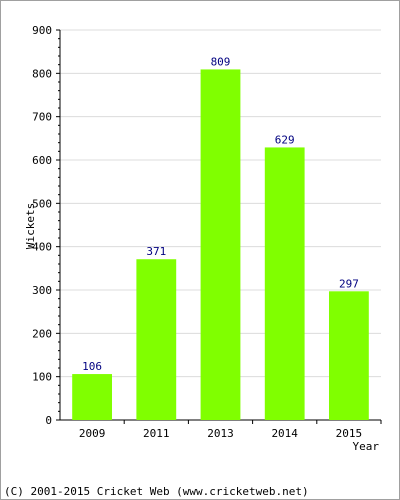  Describe the element at coordinates (285, 139) in the screenshot. I see `data-label-2014: 629` at that location.